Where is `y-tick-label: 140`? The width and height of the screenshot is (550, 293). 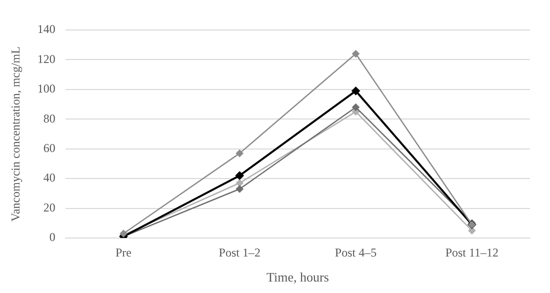 y-tick-label: 140 is located at coordinates (46, 29).